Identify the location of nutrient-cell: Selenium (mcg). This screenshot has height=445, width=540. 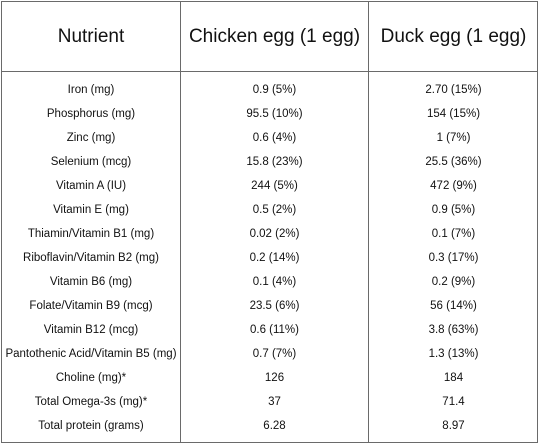
(91, 162).